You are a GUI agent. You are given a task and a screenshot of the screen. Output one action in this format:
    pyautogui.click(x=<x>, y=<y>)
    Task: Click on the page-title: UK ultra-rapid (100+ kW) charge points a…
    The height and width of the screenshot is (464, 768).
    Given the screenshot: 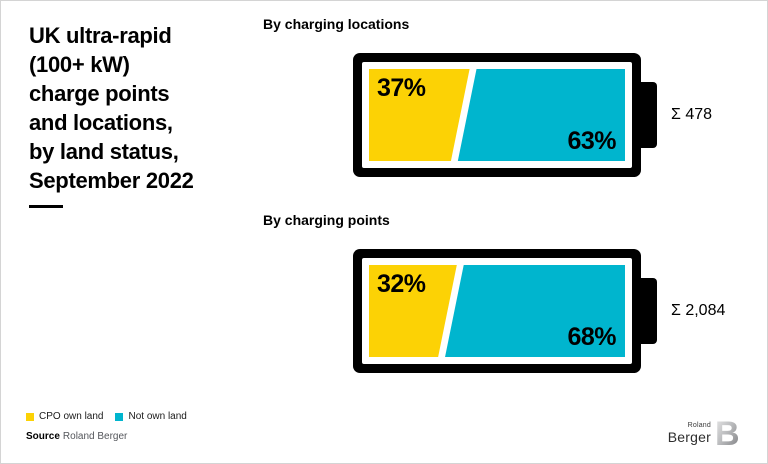 What is the action you would take?
    pyautogui.click(x=111, y=108)
    